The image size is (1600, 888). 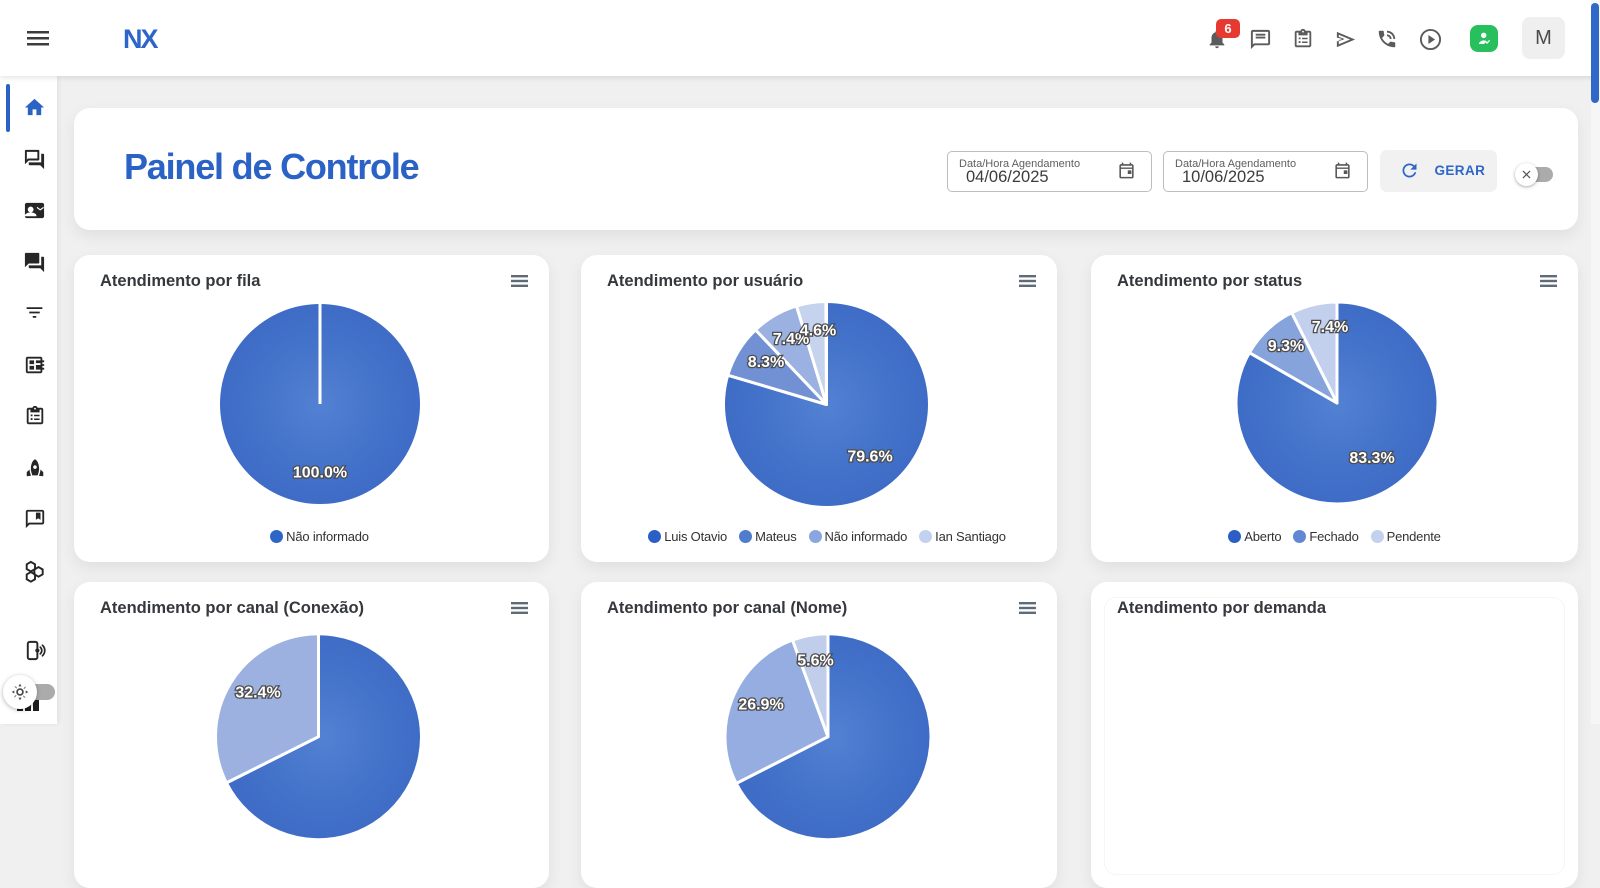 What do you see at coordinates (1371, 458) in the screenshot?
I see `svg-text: 83.3%` at bounding box center [1371, 458].